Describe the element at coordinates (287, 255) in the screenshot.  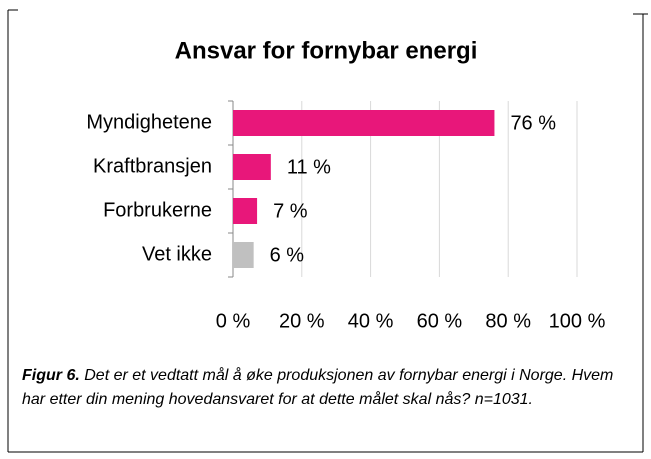
I see `value-label: 6 %` at that location.